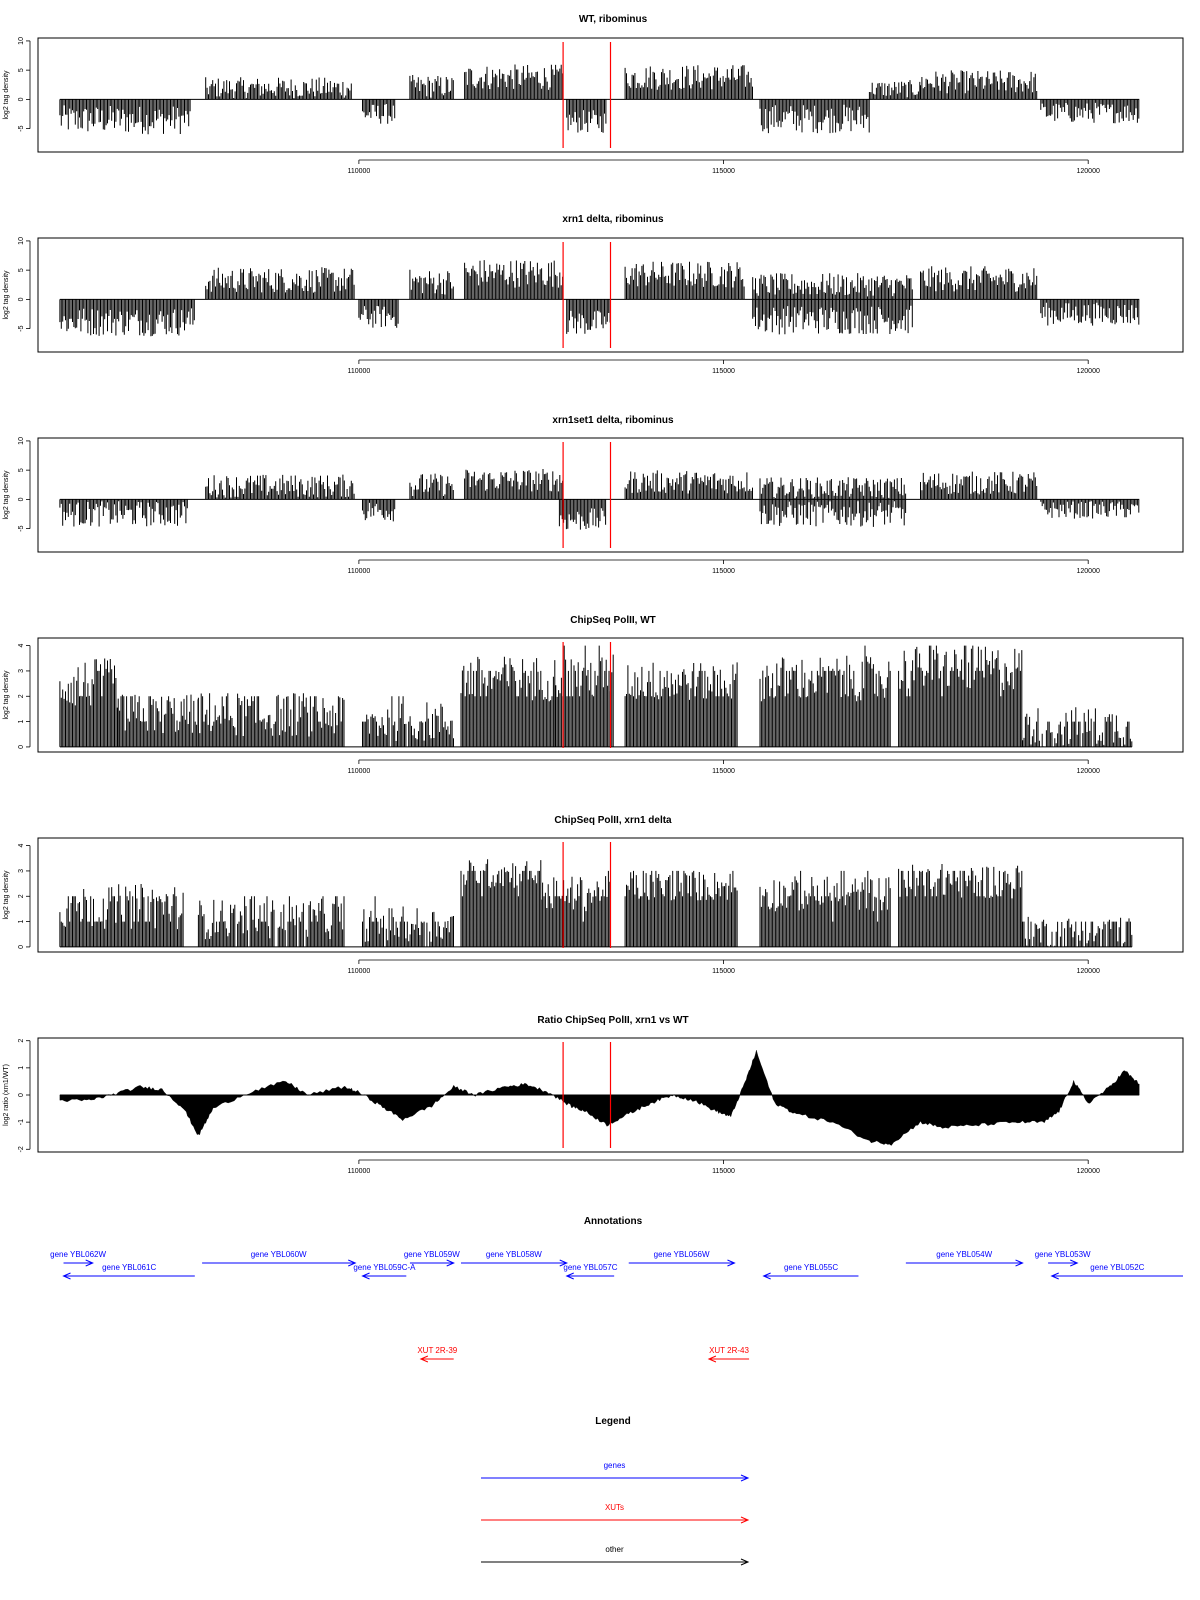 The height and width of the screenshot is (1600, 1200). Describe the element at coordinates (599, 1098) in the screenshot. I see `ratio-area` at that location.